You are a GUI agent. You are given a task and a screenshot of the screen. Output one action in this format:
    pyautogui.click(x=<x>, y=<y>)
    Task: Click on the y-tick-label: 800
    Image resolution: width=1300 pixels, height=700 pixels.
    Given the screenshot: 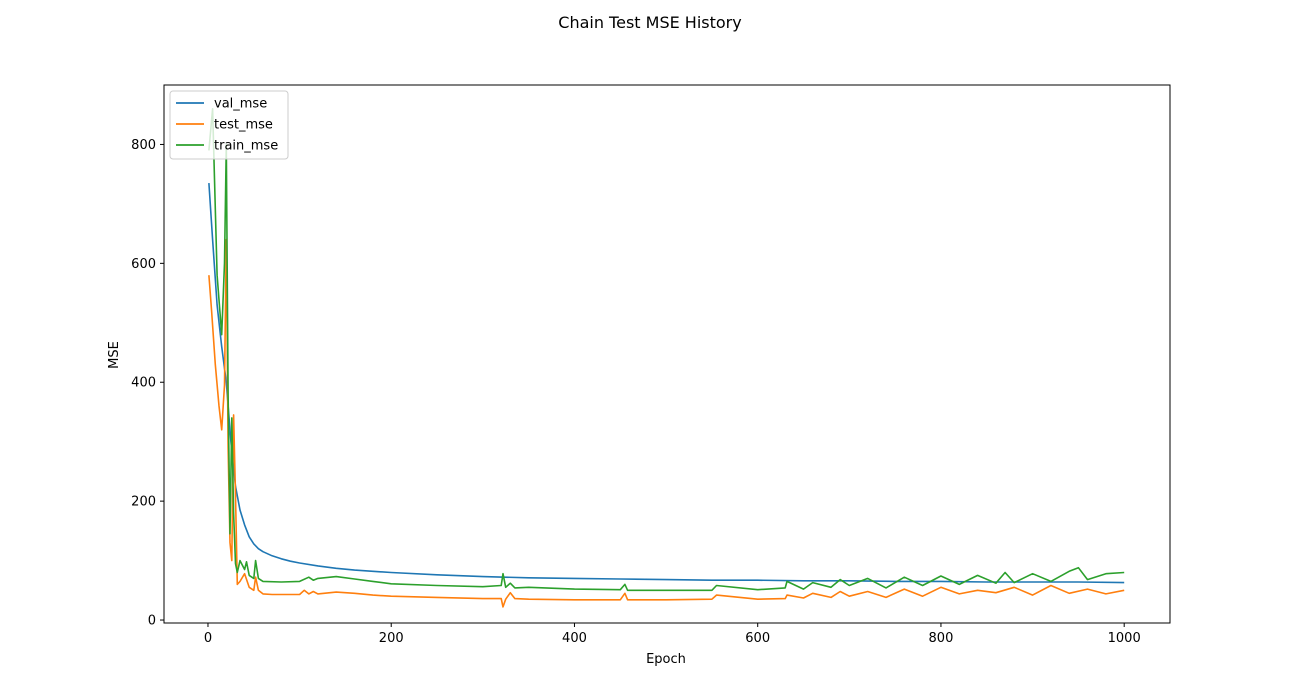 What is the action you would take?
    pyautogui.click(x=143, y=145)
    